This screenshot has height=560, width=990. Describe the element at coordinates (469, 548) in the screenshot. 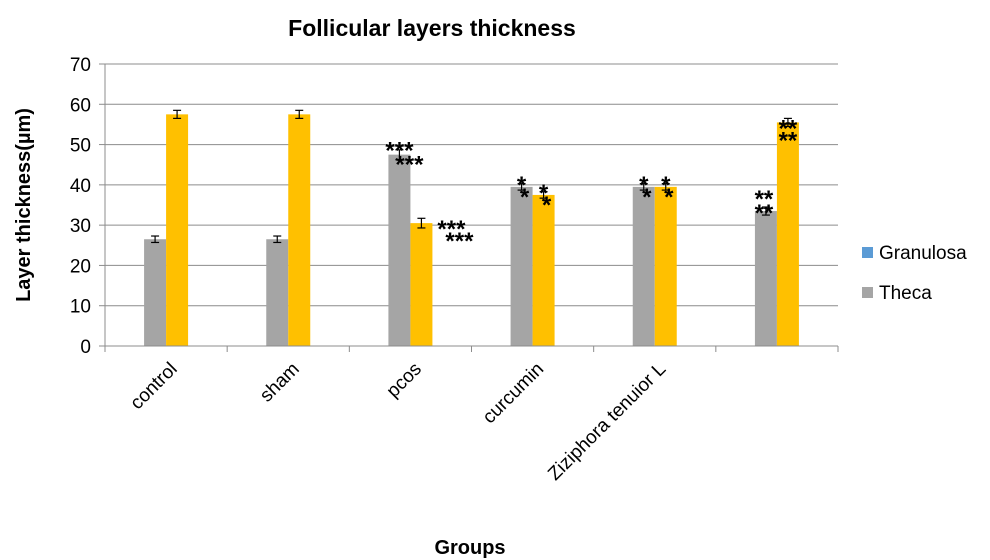

I see `x-axis-title: Groups` at that location.